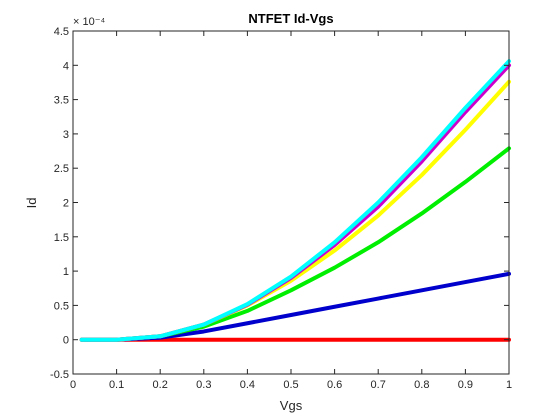 This screenshot has height=420, width=560. I want to click on y-exponent-label: × 10⁻⁴, so click(89, 22).